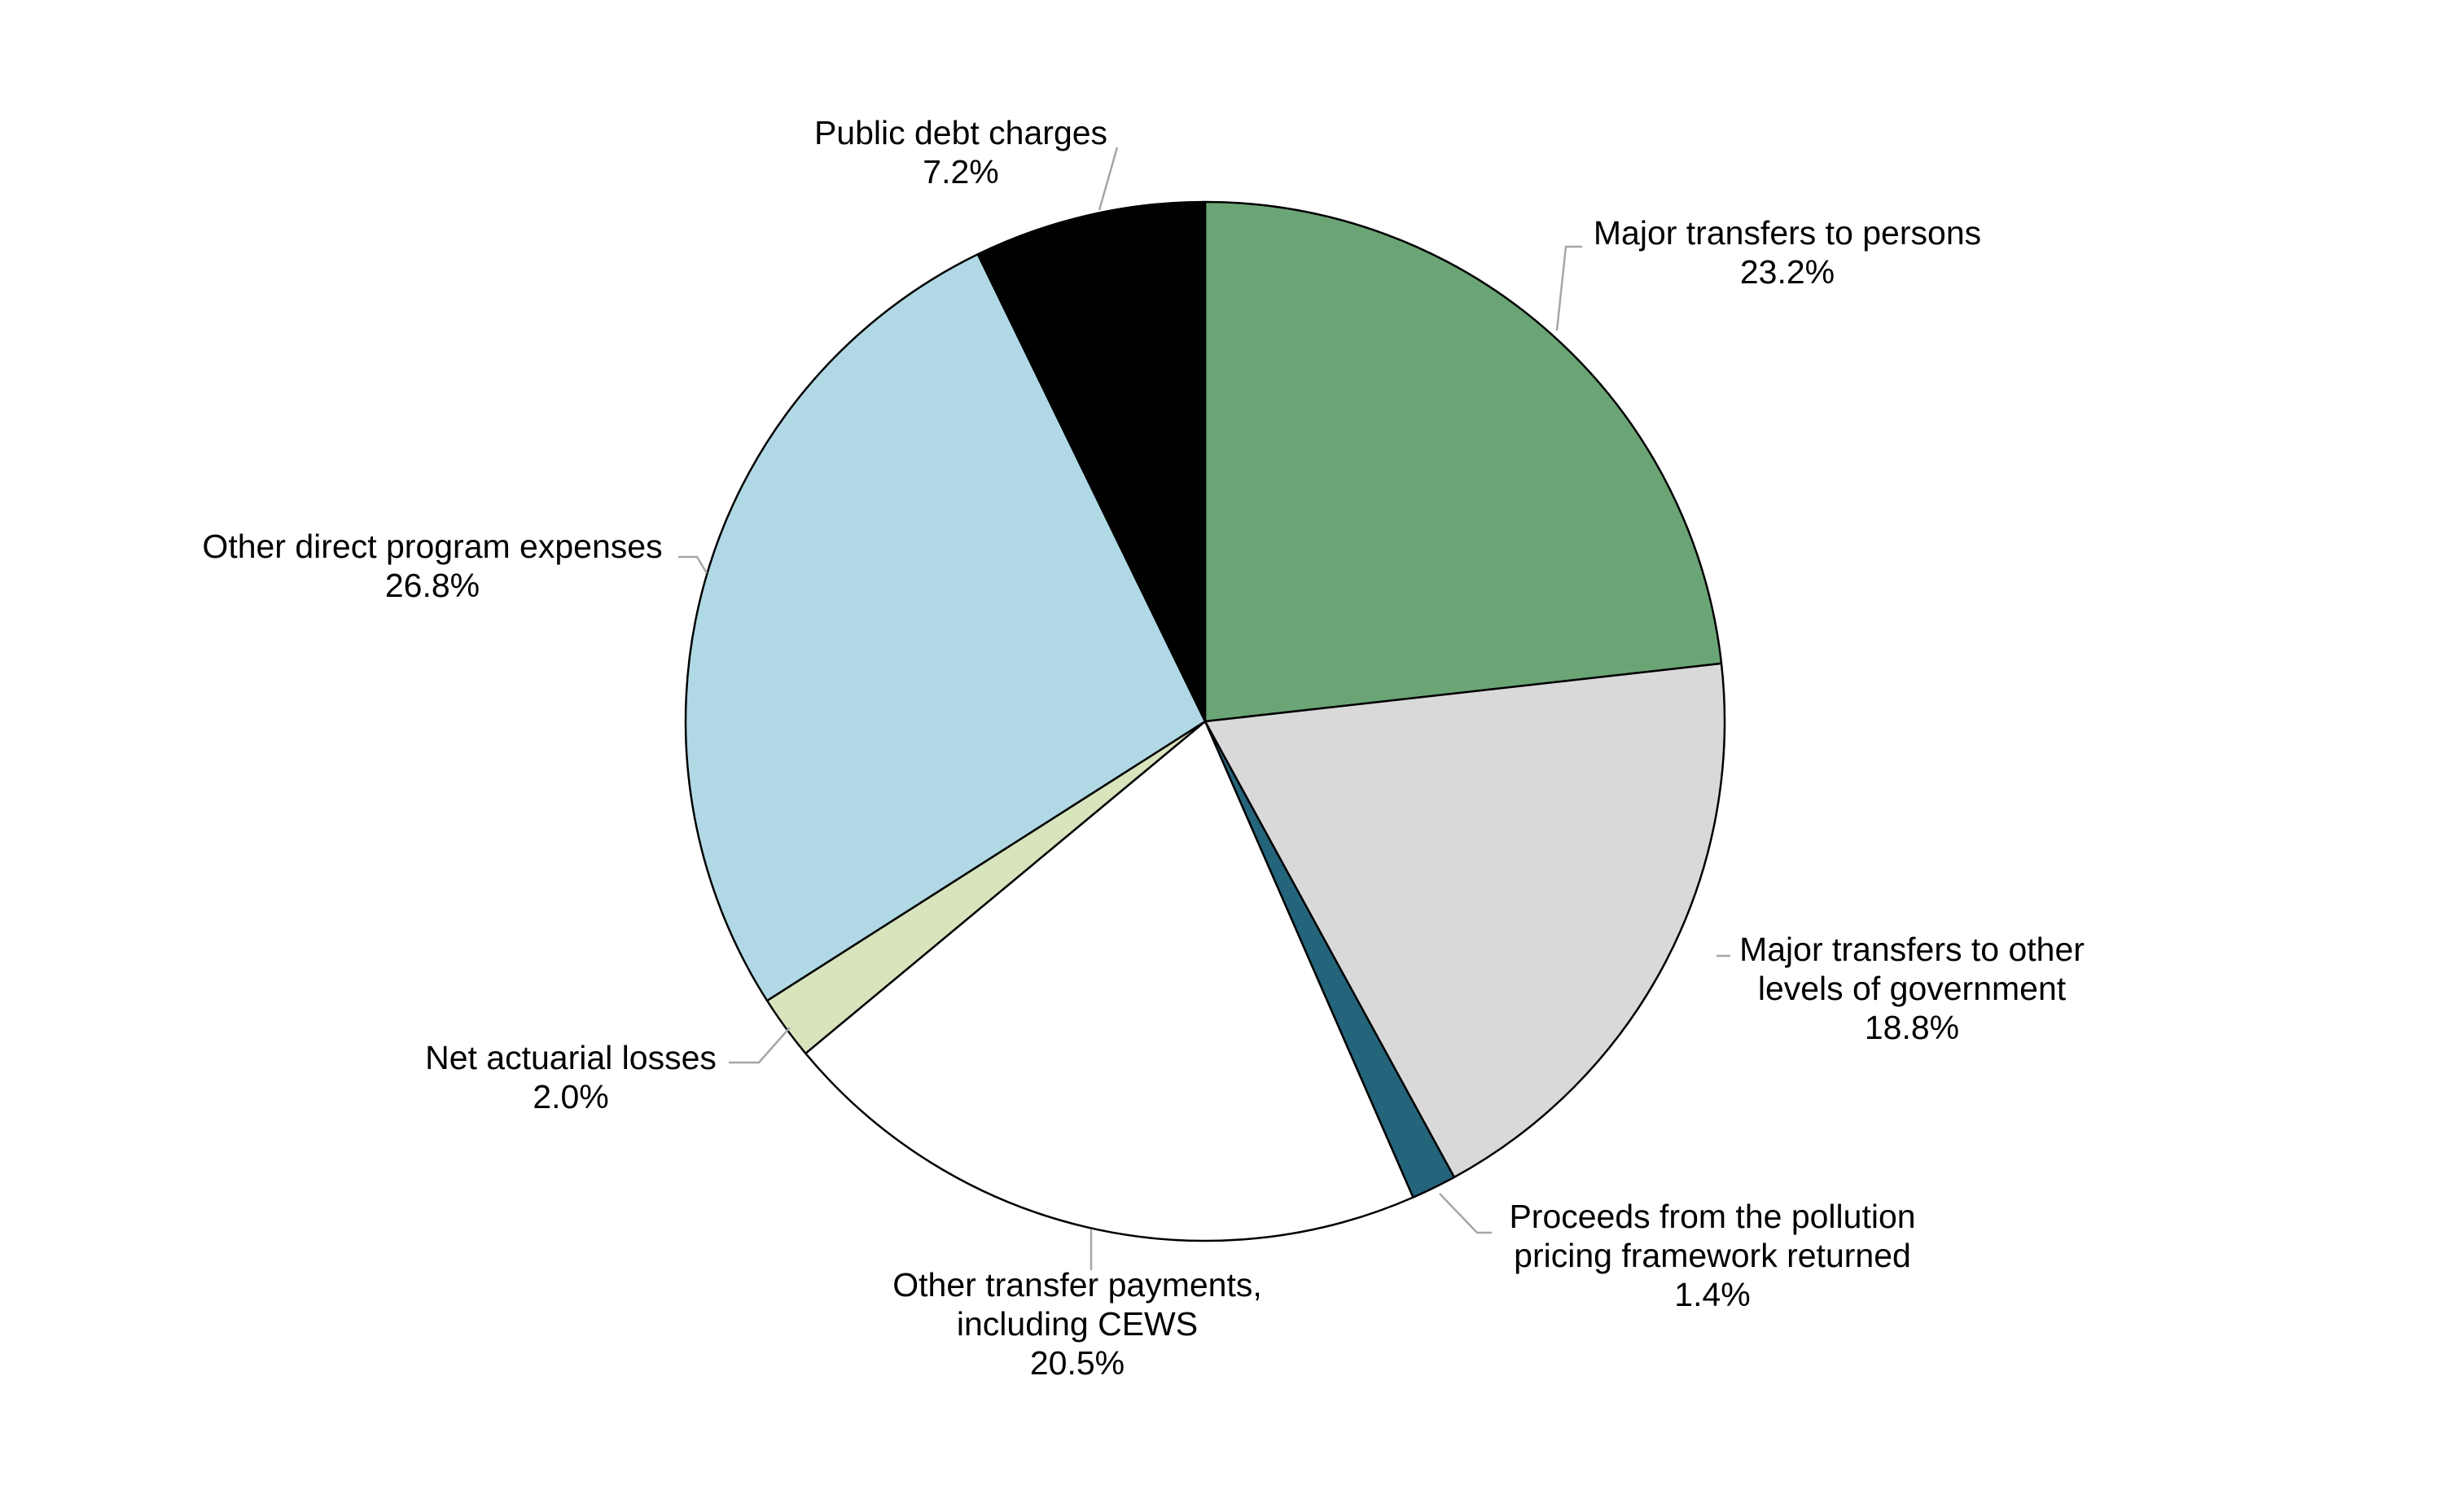 The image size is (2464, 1503). I want to click on slice-category-label: Major transfers to other, so click(1912, 949).